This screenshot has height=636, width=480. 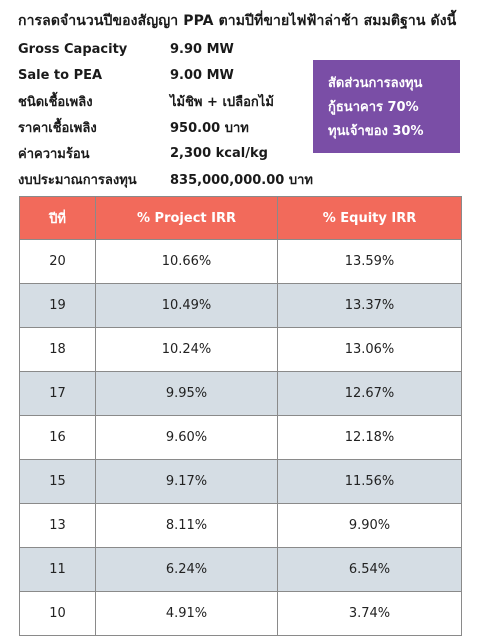 I want to click on column-header-project-irr: % Project IRR, so click(x=186, y=218).